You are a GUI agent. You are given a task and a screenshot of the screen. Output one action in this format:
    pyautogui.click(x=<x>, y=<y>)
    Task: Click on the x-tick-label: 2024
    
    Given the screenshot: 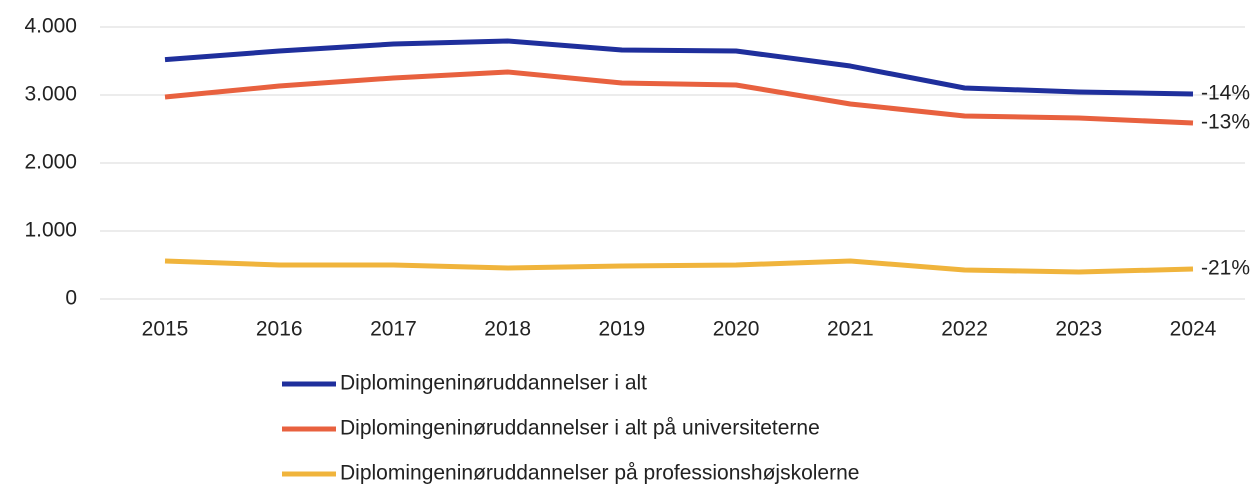 What is the action you would take?
    pyautogui.click(x=1193, y=329)
    